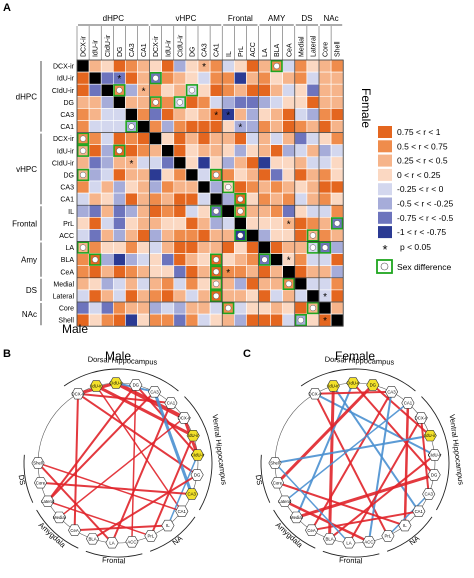  Describe the element at coordinates (289, 50) in the screenshot. I see `column-label: CeA` at that location.